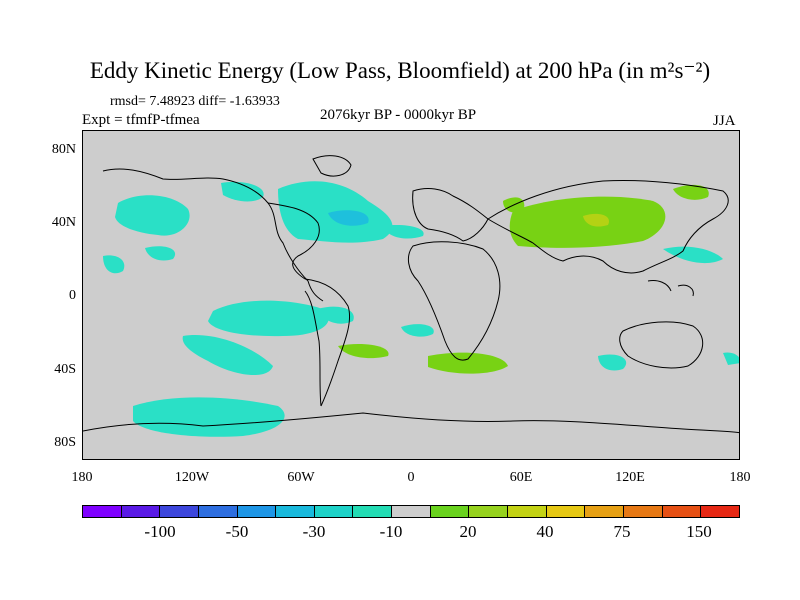  Describe the element at coordinates (417, 330) in the screenshot. I see `anomaly-neg-satl` at that location.